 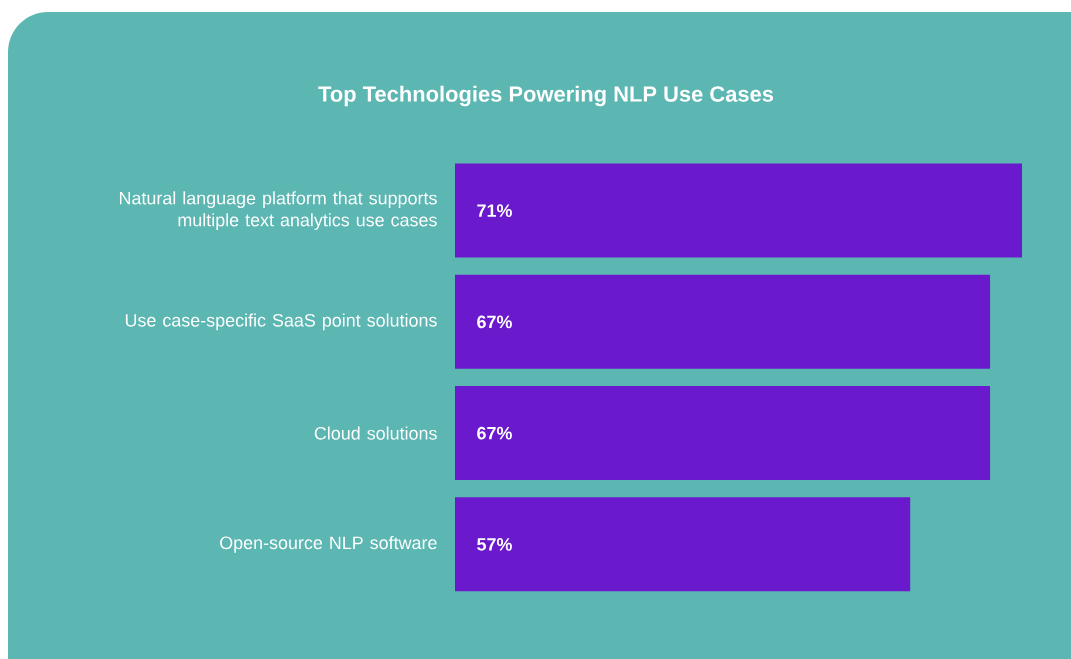 I want to click on y-tick-label: Natural language platform that supports multiple text analytics use cases, so click(x=278, y=210).